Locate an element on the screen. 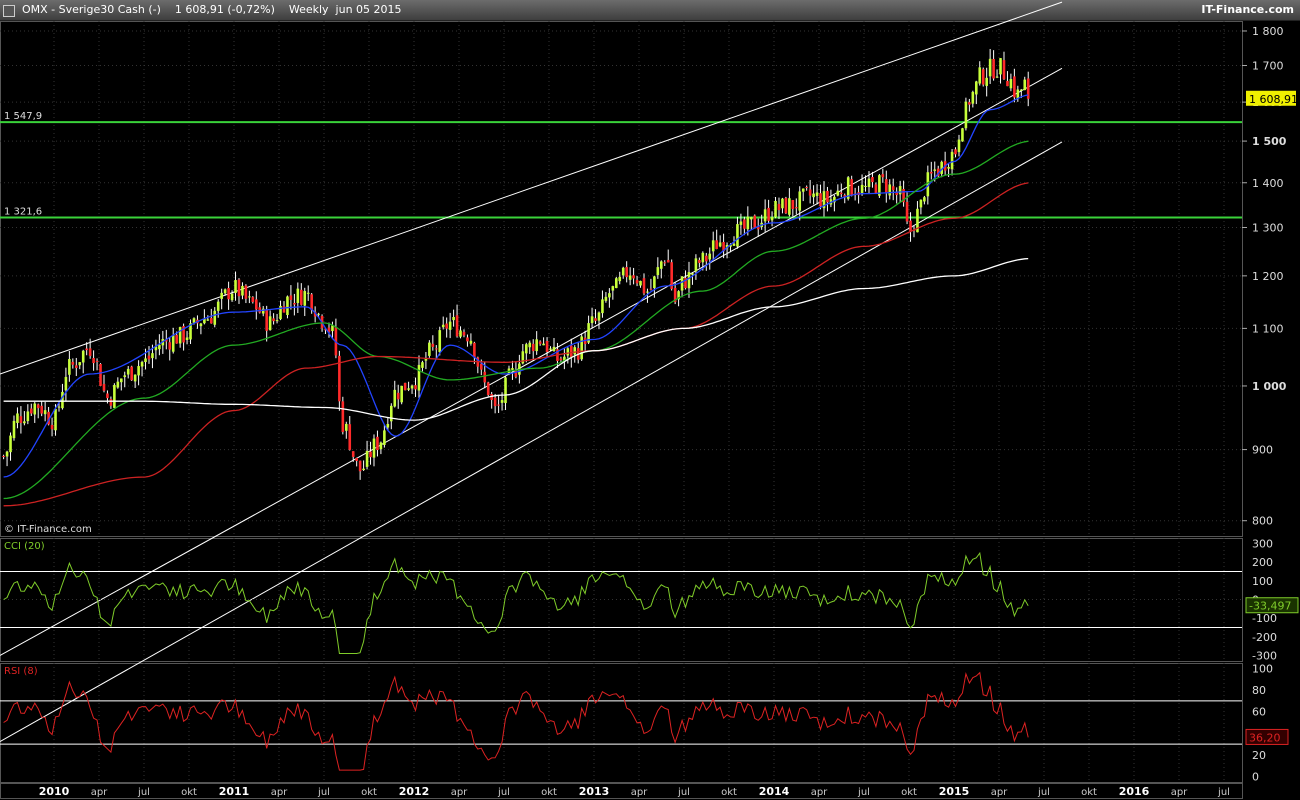 This screenshot has width=1300, height=800. cci-last-box is located at coordinates (1272, 605).